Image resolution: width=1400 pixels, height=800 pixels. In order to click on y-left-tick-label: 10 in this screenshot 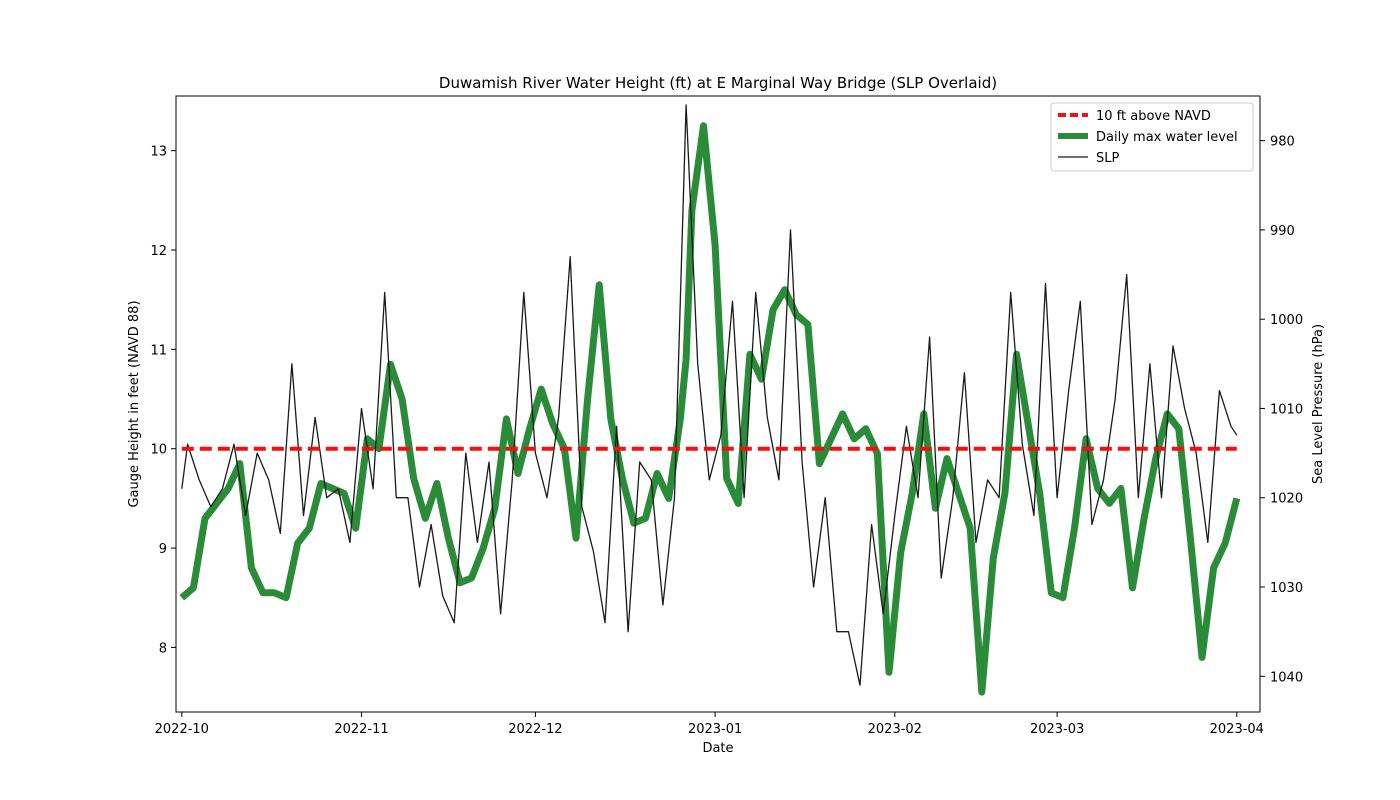, I will do `click(158, 450)`.